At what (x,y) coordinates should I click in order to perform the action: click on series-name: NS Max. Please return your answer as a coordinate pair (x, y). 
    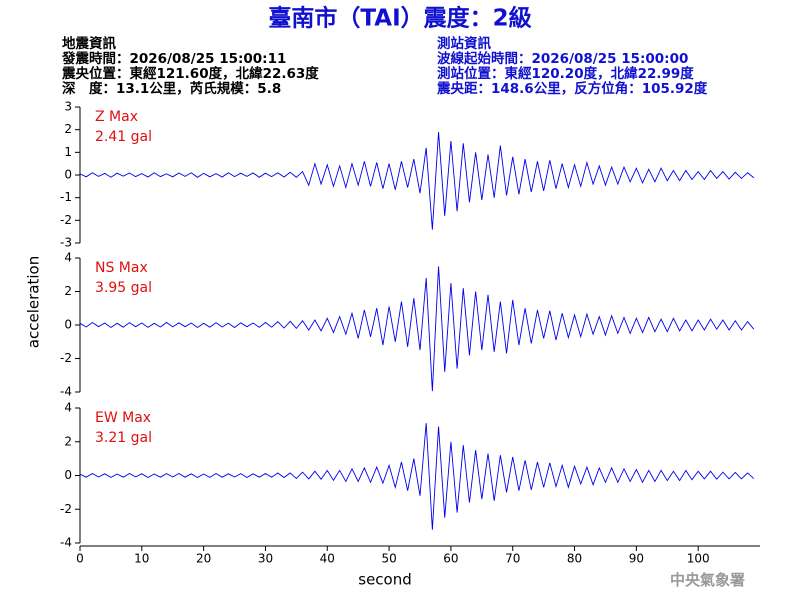
    Looking at the image, I should click on (121, 268).